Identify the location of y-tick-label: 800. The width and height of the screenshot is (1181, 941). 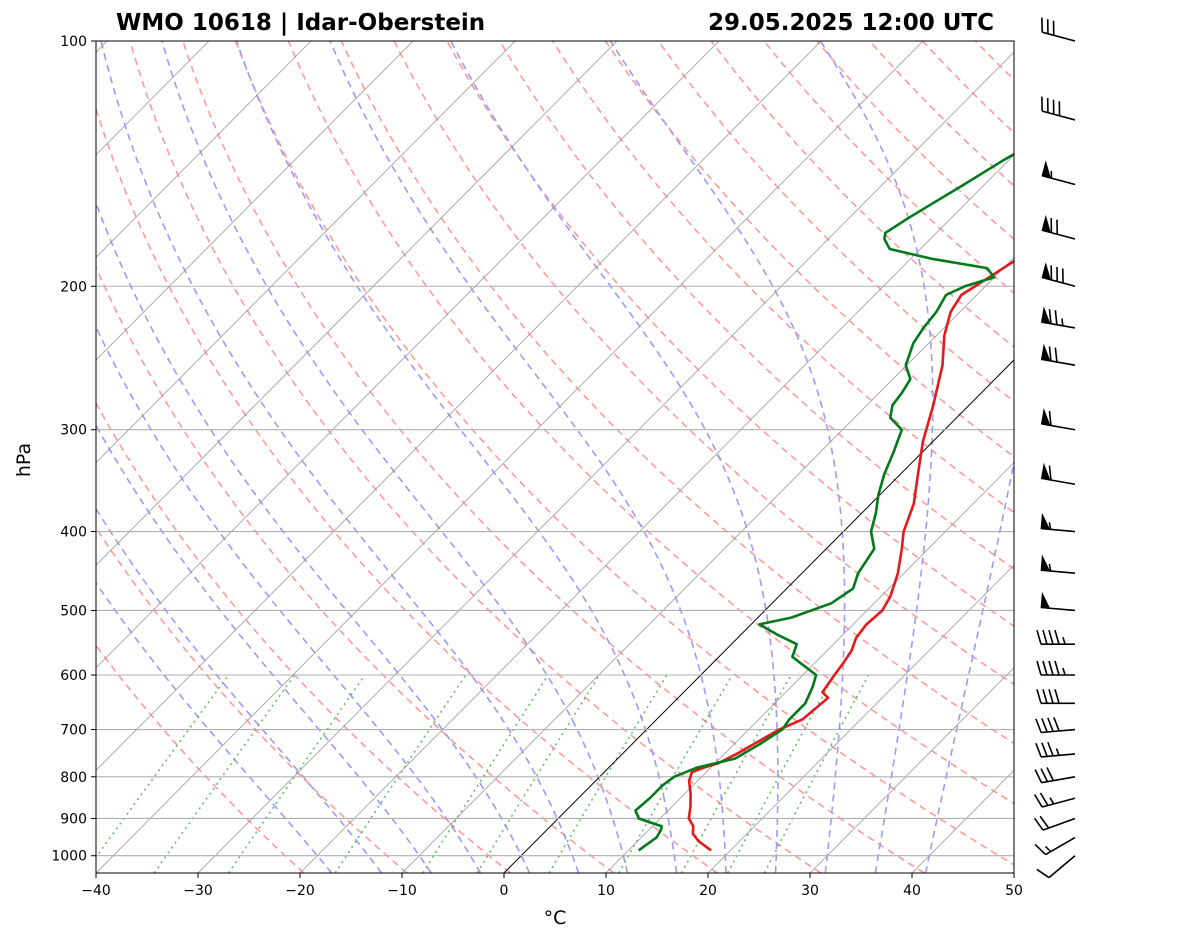
(73, 778).